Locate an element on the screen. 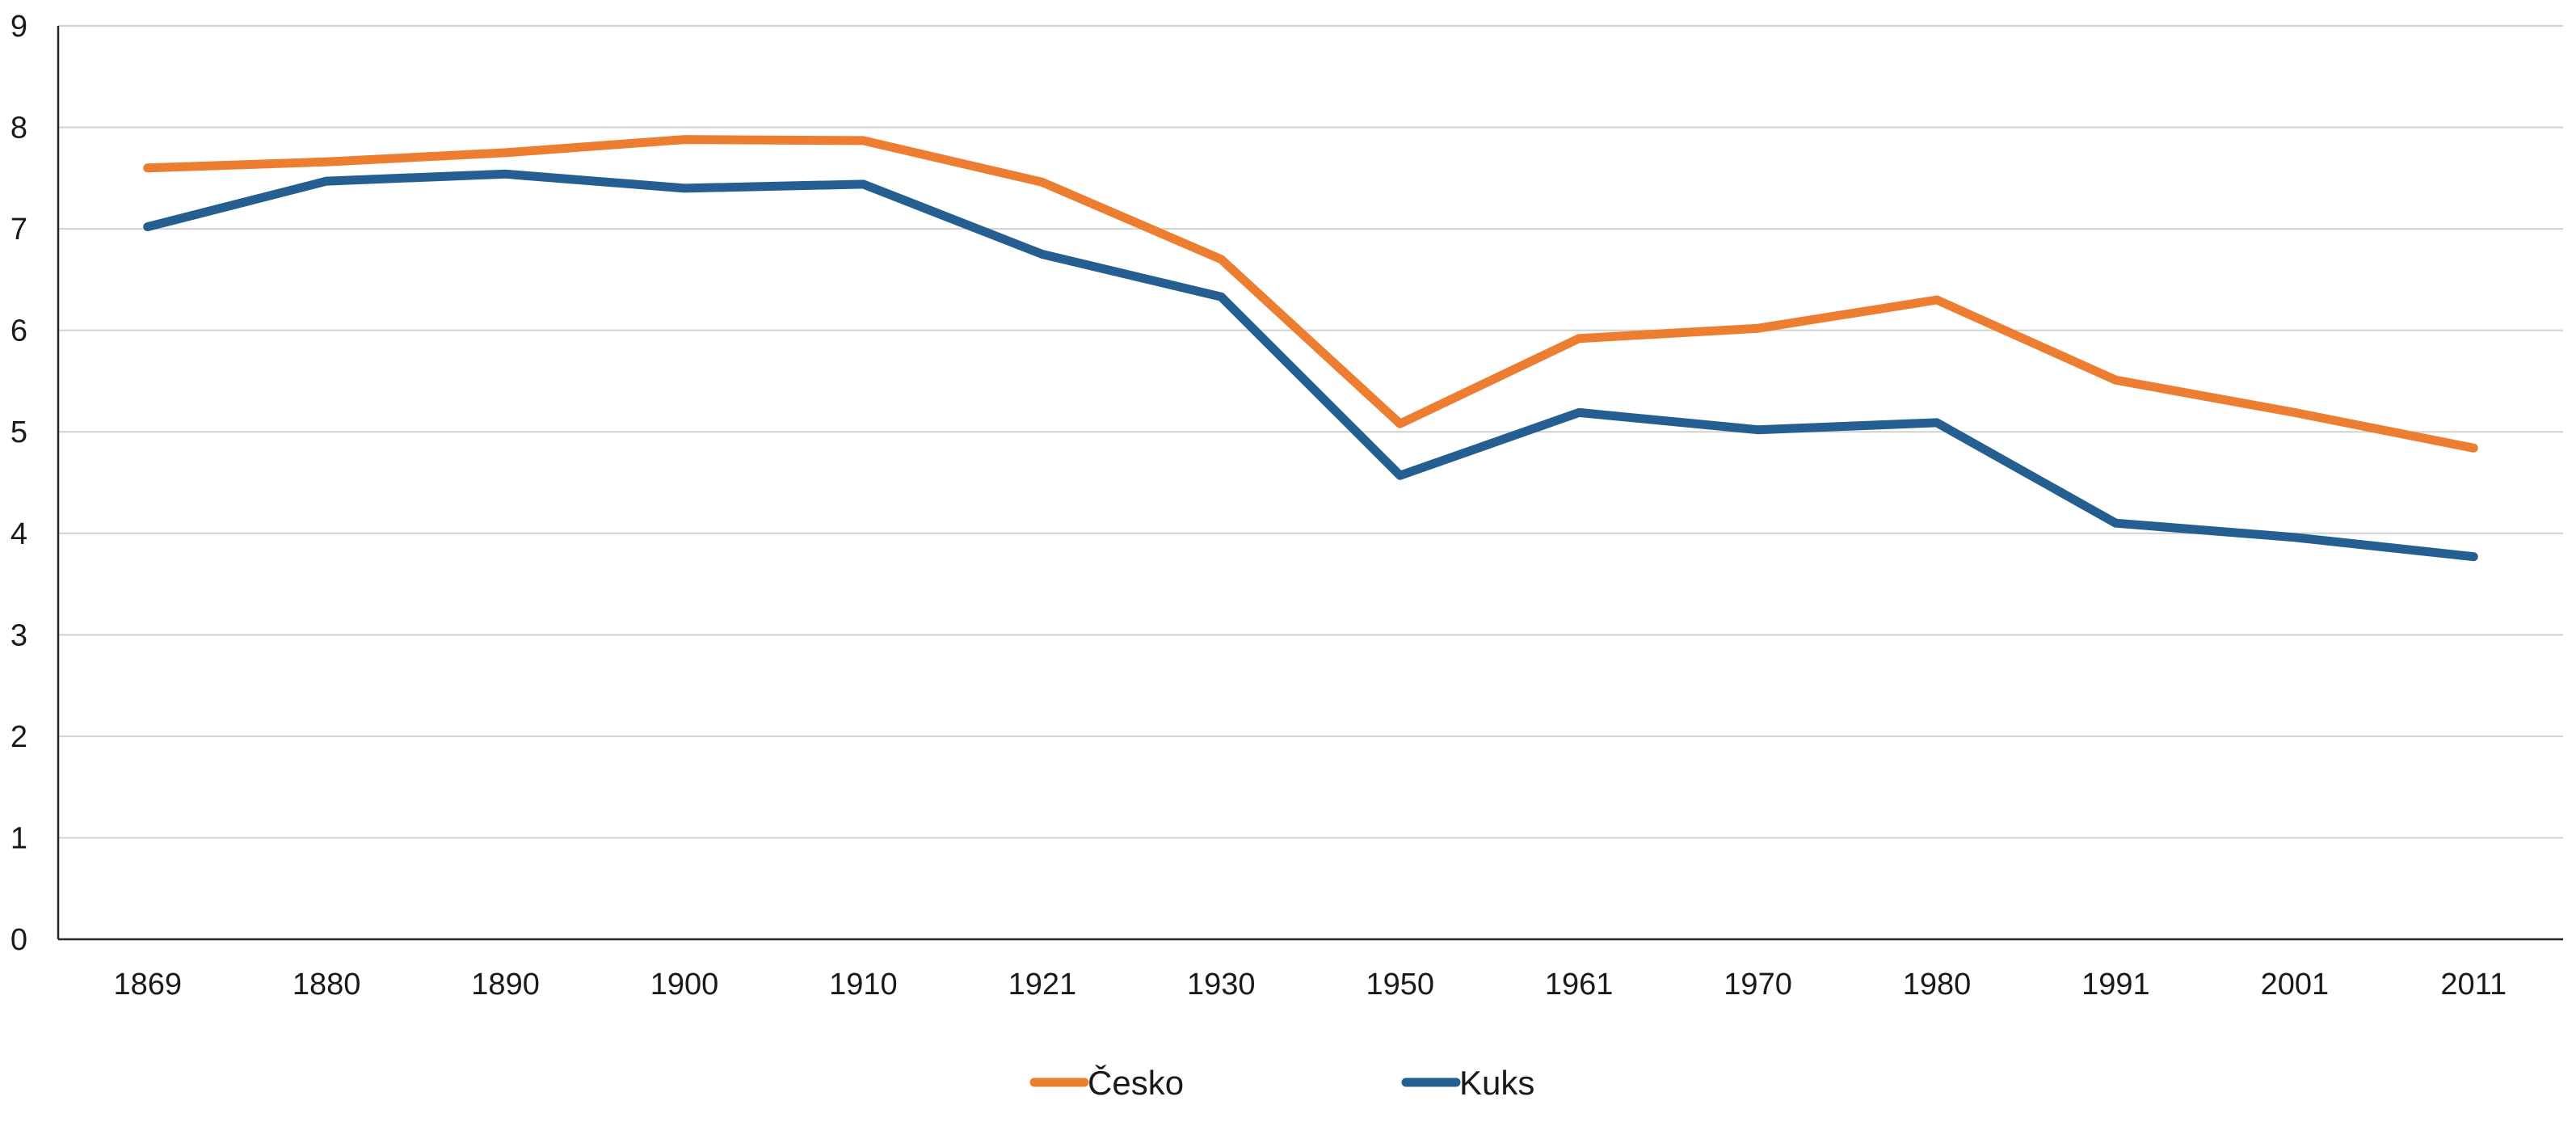 Image resolution: width=2576 pixels, height=1126 pixels. x-tick-label: 1880 is located at coordinates (327, 985).